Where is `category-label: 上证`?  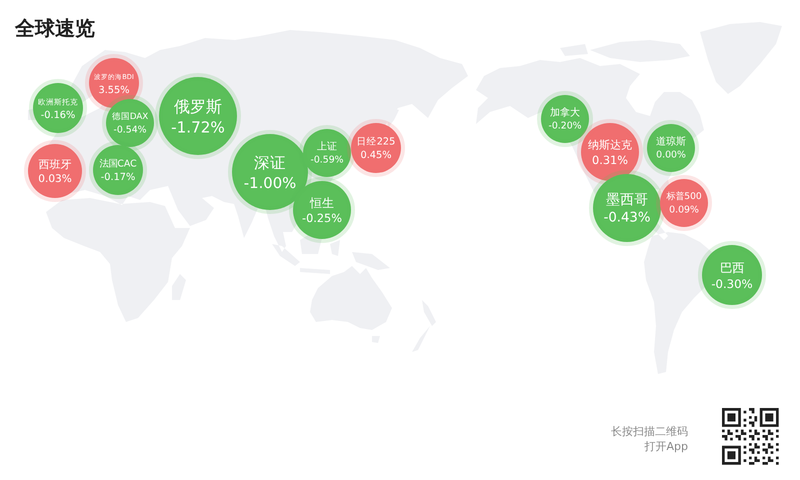 category-label: 上证 is located at coordinates (327, 146).